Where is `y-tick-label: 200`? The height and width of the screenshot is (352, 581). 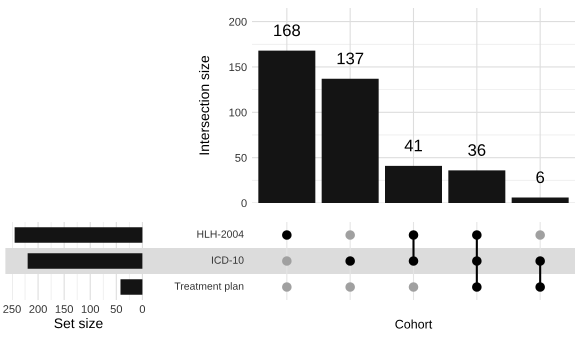 y-tick-label: 200 is located at coordinates (238, 22).